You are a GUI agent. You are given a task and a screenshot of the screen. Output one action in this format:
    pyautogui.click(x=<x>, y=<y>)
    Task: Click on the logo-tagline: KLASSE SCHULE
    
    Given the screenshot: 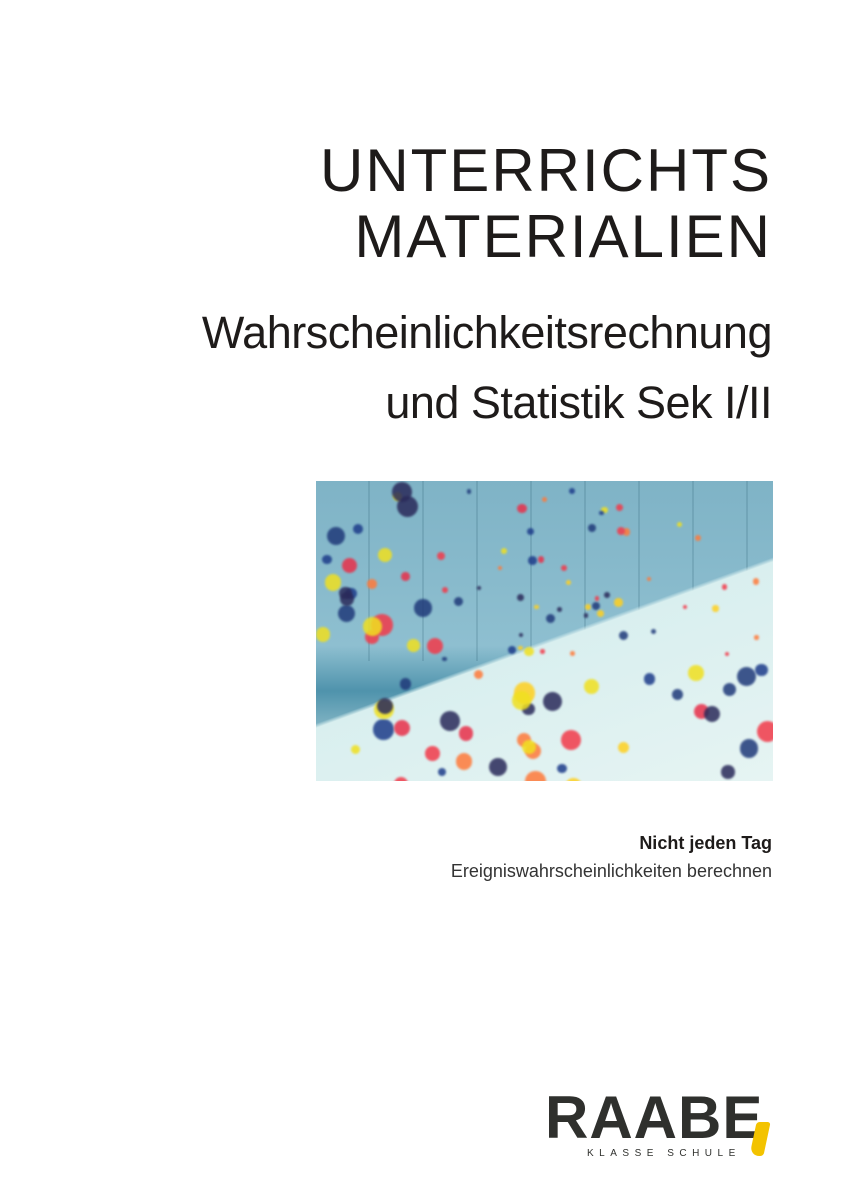 What is the action you would take?
    pyautogui.click(x=664, y=1153)
    